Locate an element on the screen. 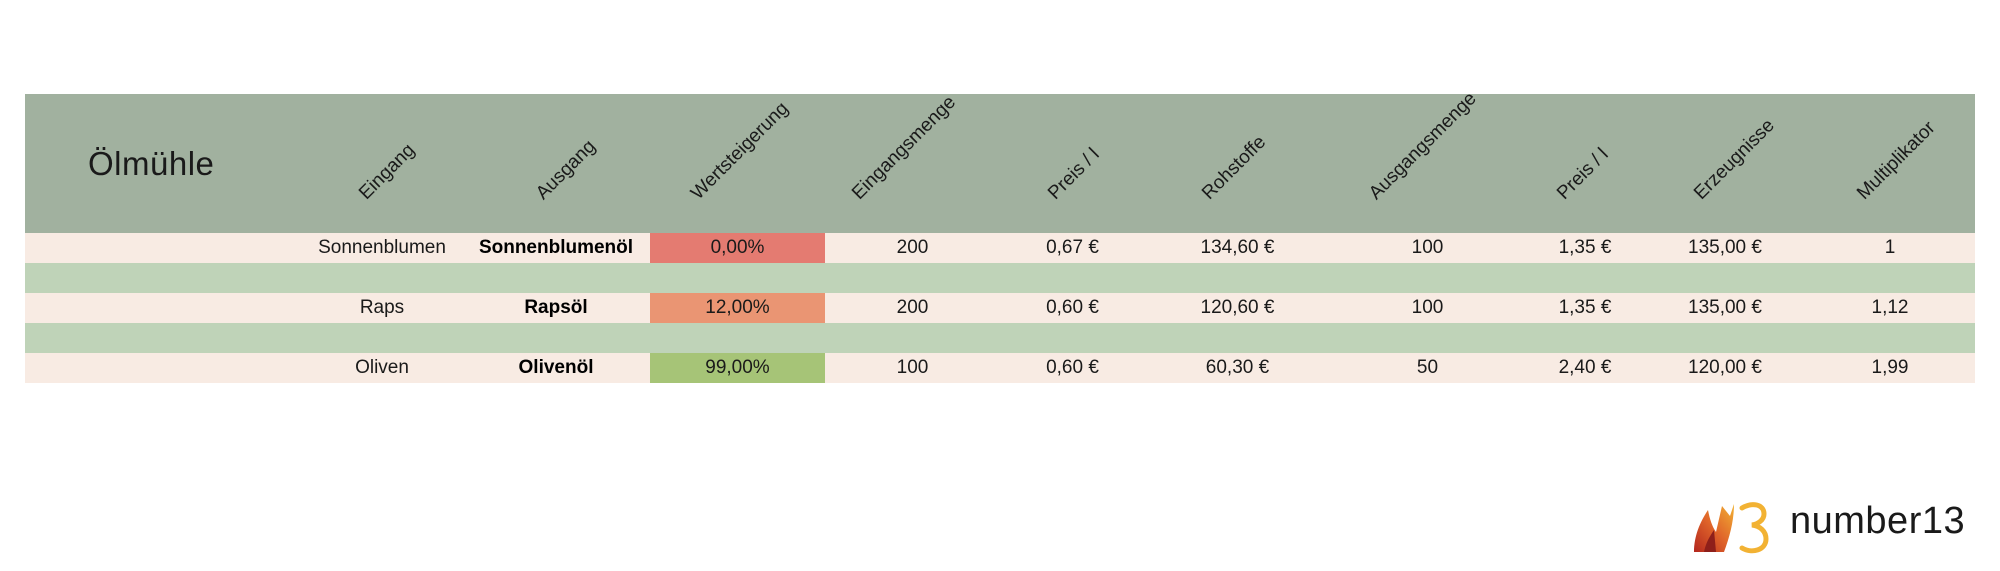  number13-logo: number13 is located at coordinates (1835, 526).